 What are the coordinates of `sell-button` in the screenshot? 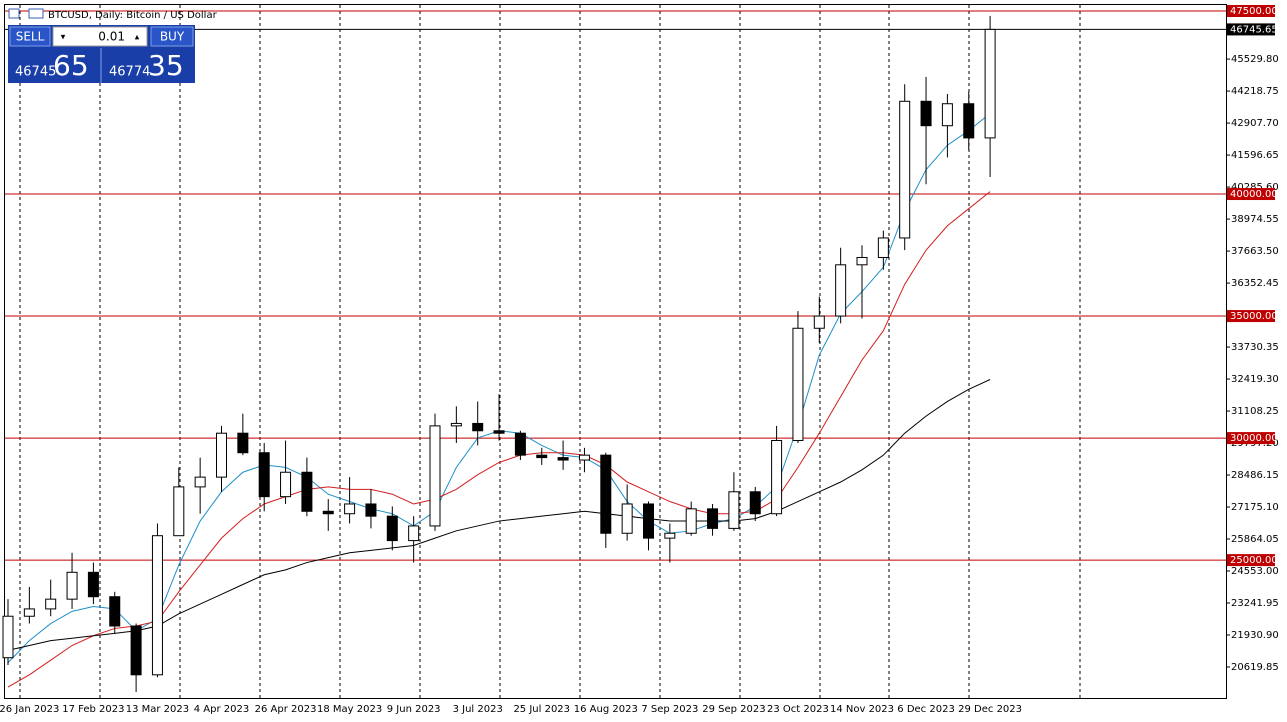 It's located at (30, 36).